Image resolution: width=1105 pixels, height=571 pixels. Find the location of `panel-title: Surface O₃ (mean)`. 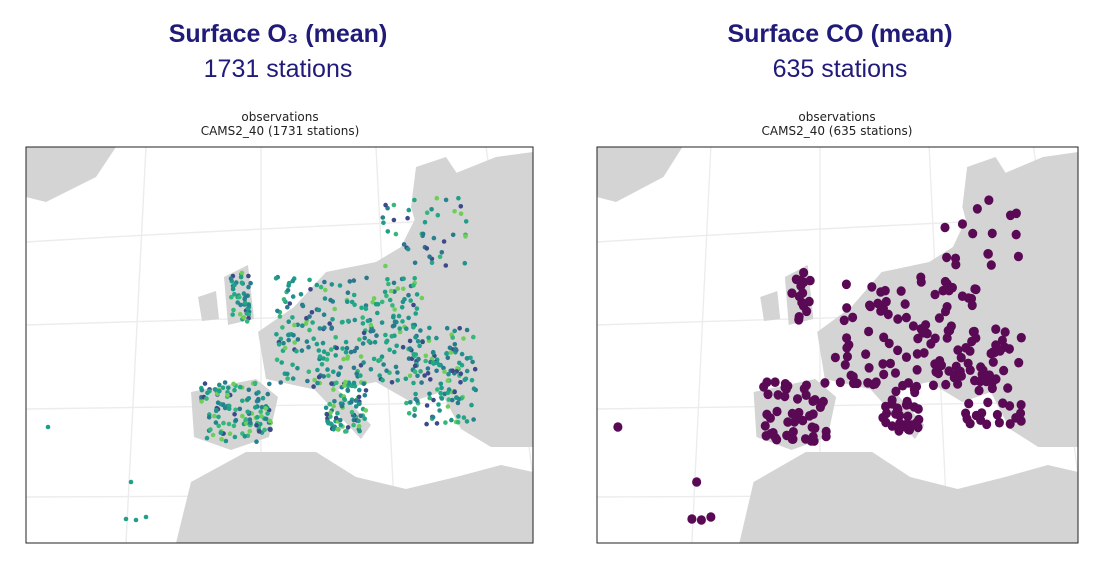

panel-title: Surface O₃ (mean) is located at coordinates (278, 34).